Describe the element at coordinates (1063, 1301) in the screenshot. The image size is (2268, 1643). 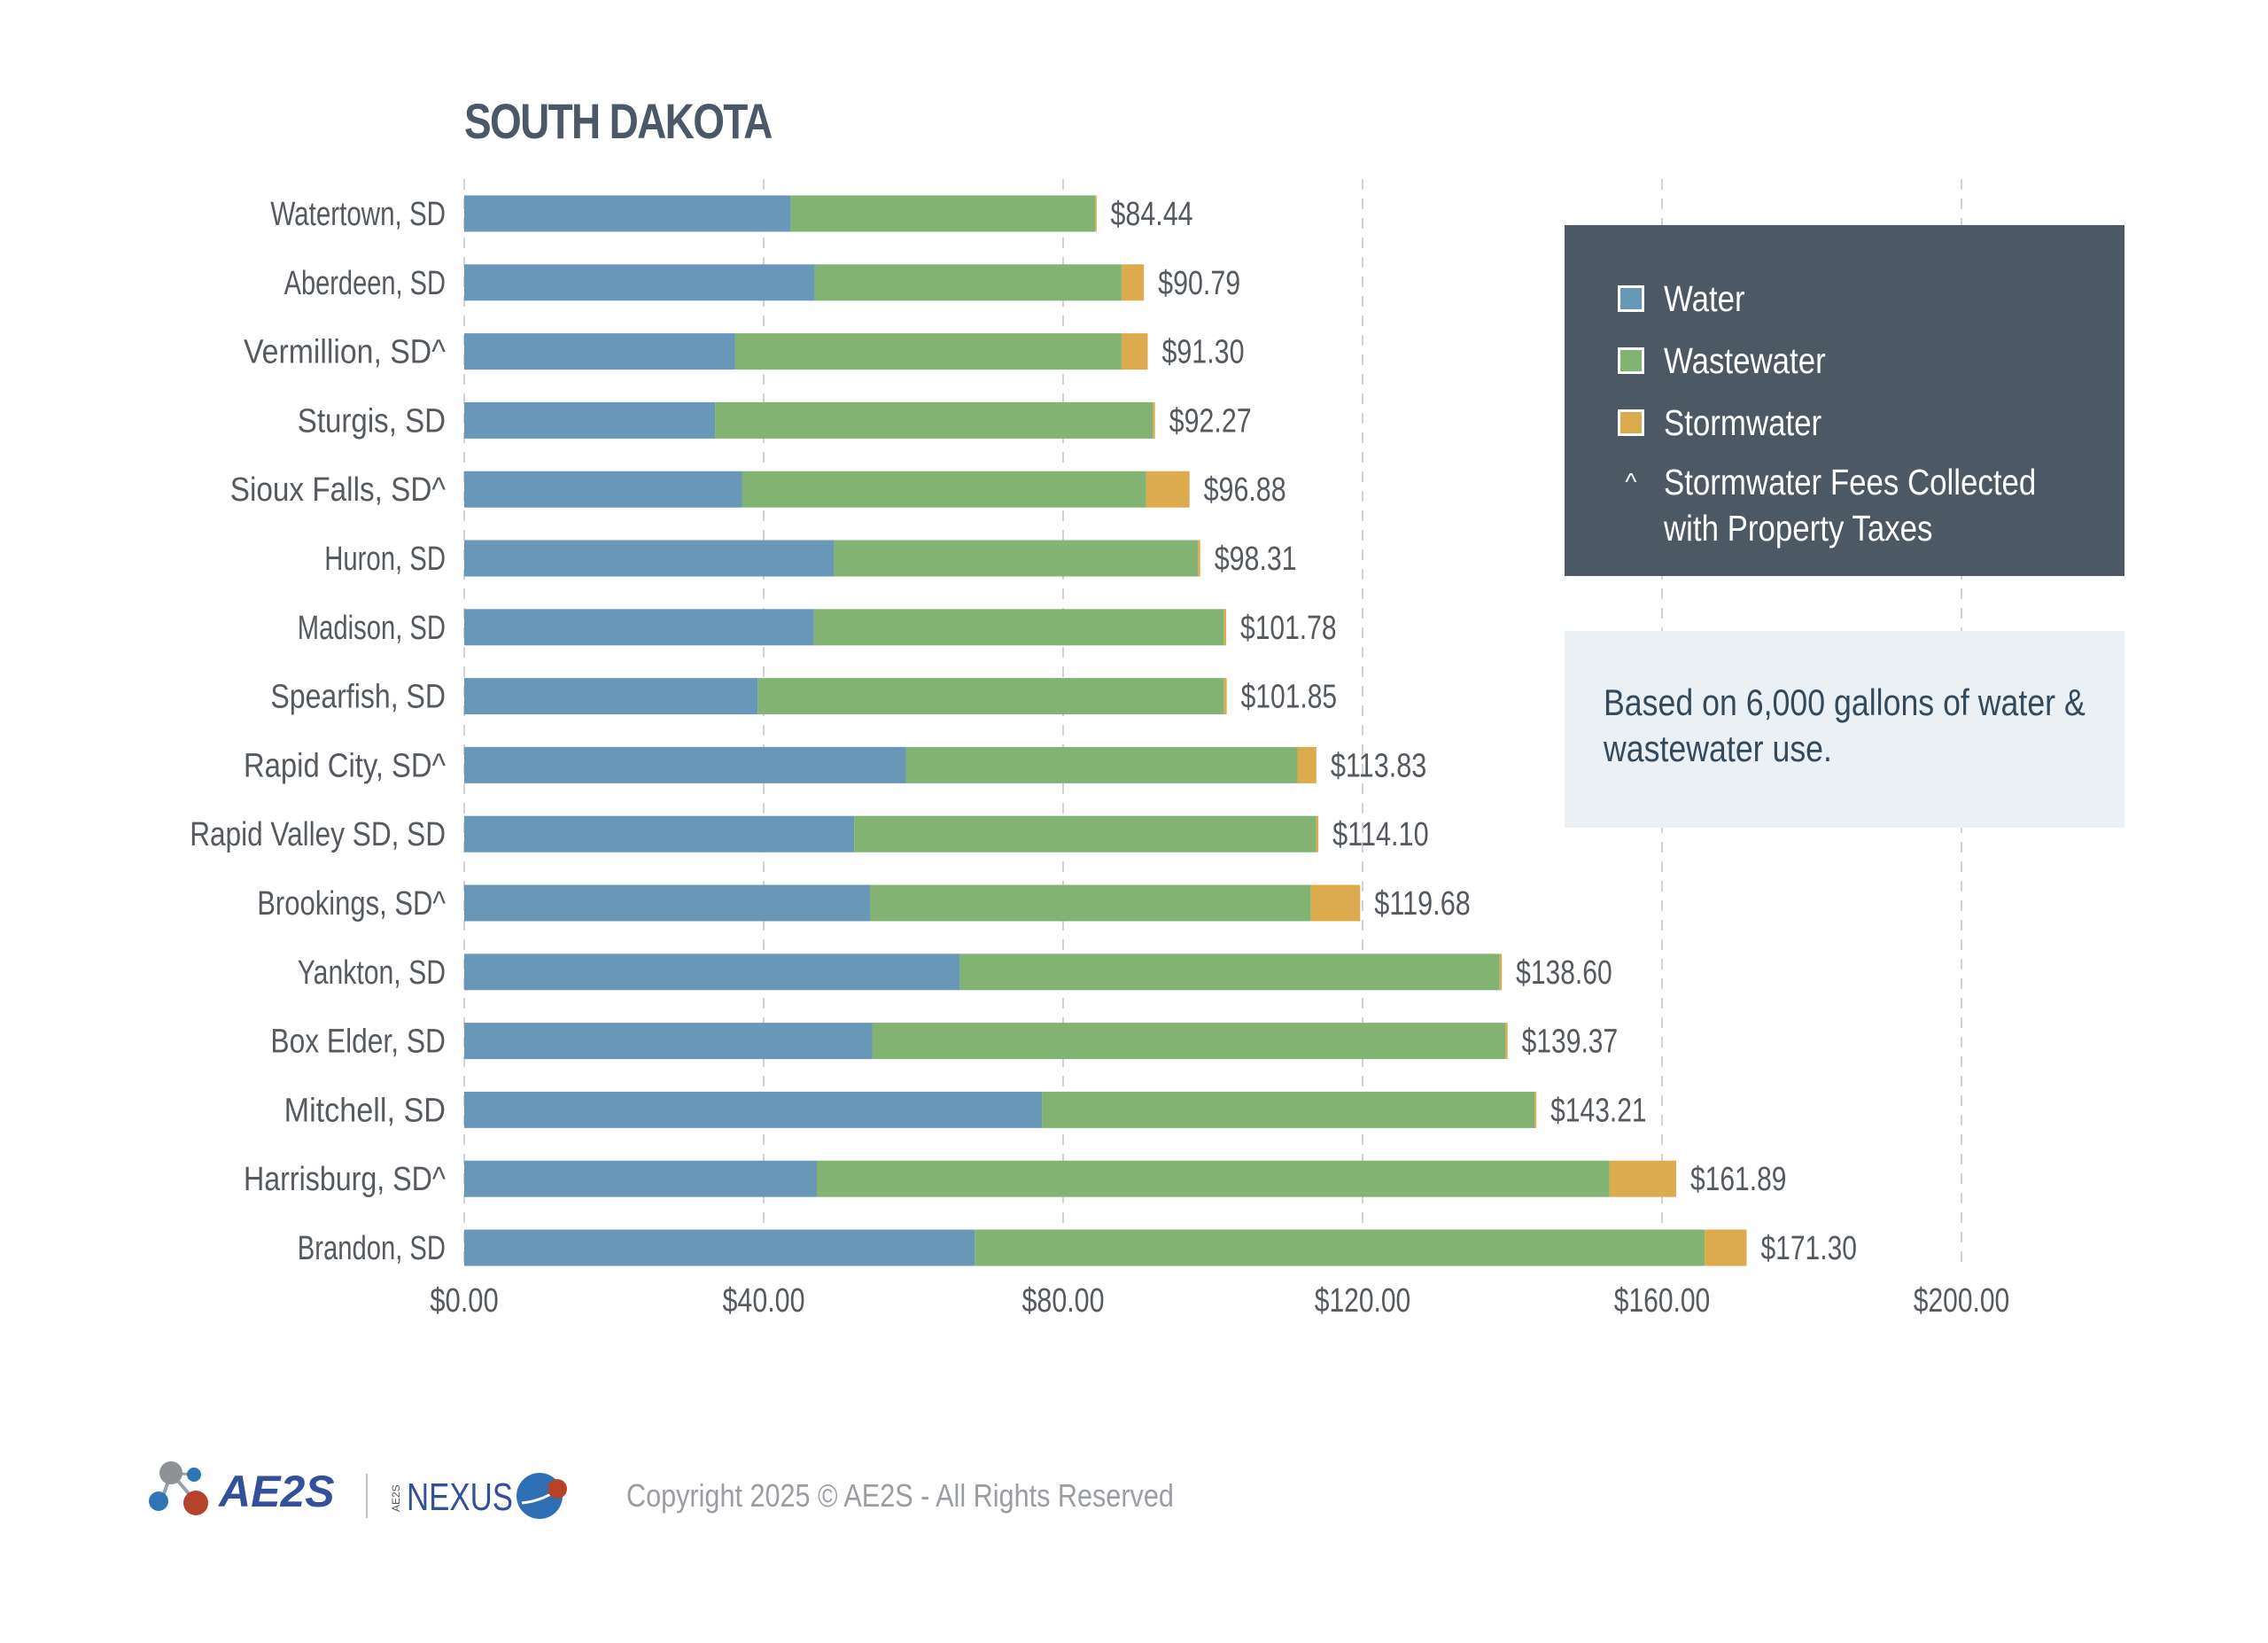
I see `x-tick-label: $80.00` at that location.